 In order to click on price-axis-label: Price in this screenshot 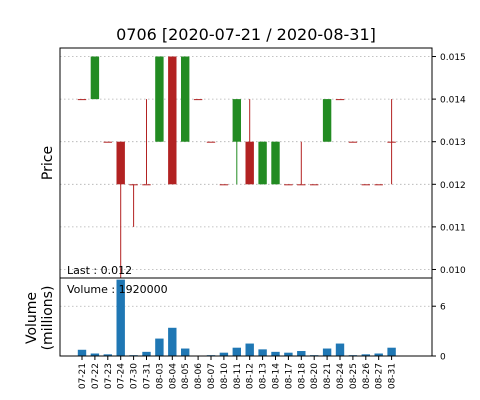, I will do `click(48, 163)`.